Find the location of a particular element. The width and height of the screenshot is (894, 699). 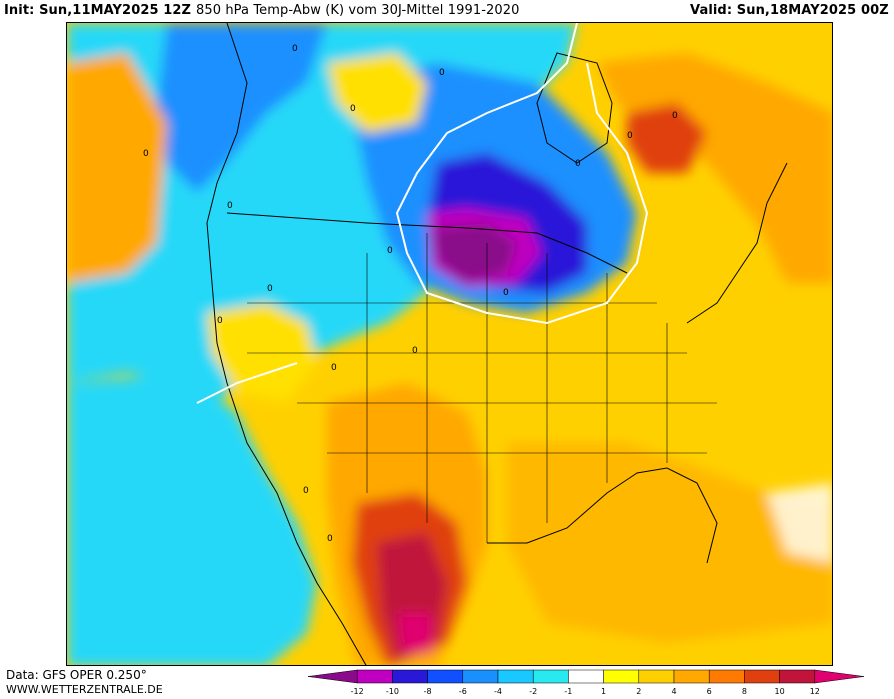

legend-tick-label: 10 is located at coordinates (779, 691).